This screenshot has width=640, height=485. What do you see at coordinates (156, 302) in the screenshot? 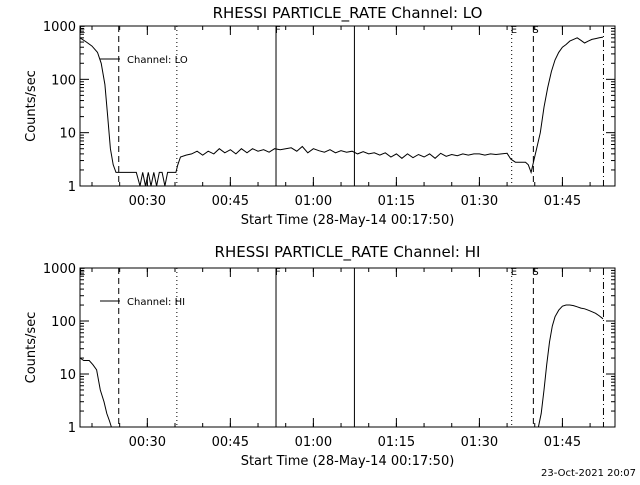
I see `legend-label: Channel: HI` at bounding box center [156, 302].